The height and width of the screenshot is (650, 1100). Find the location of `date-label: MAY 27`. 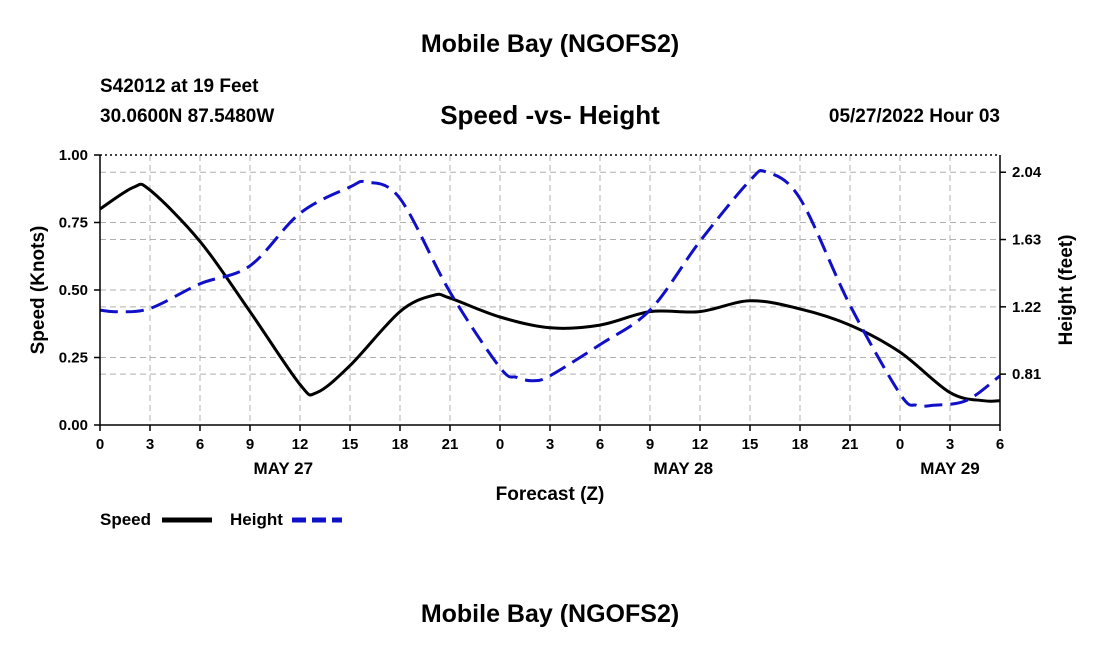

date-label: MAY 27 is located at coordinates (284, 468).